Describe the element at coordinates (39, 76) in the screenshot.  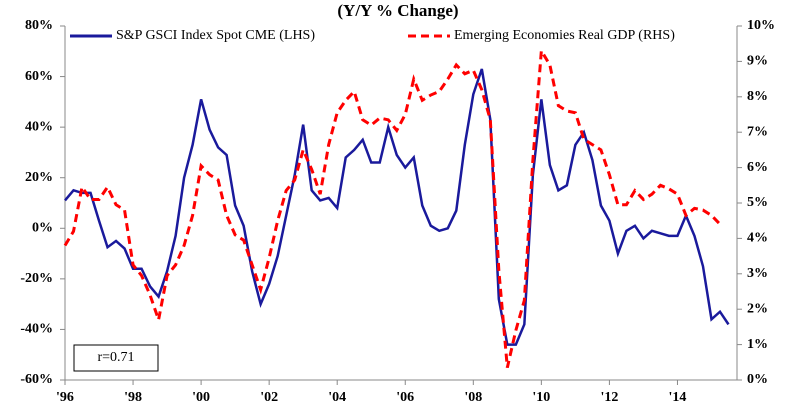
I see `y-tick-label: 60%` at that location.